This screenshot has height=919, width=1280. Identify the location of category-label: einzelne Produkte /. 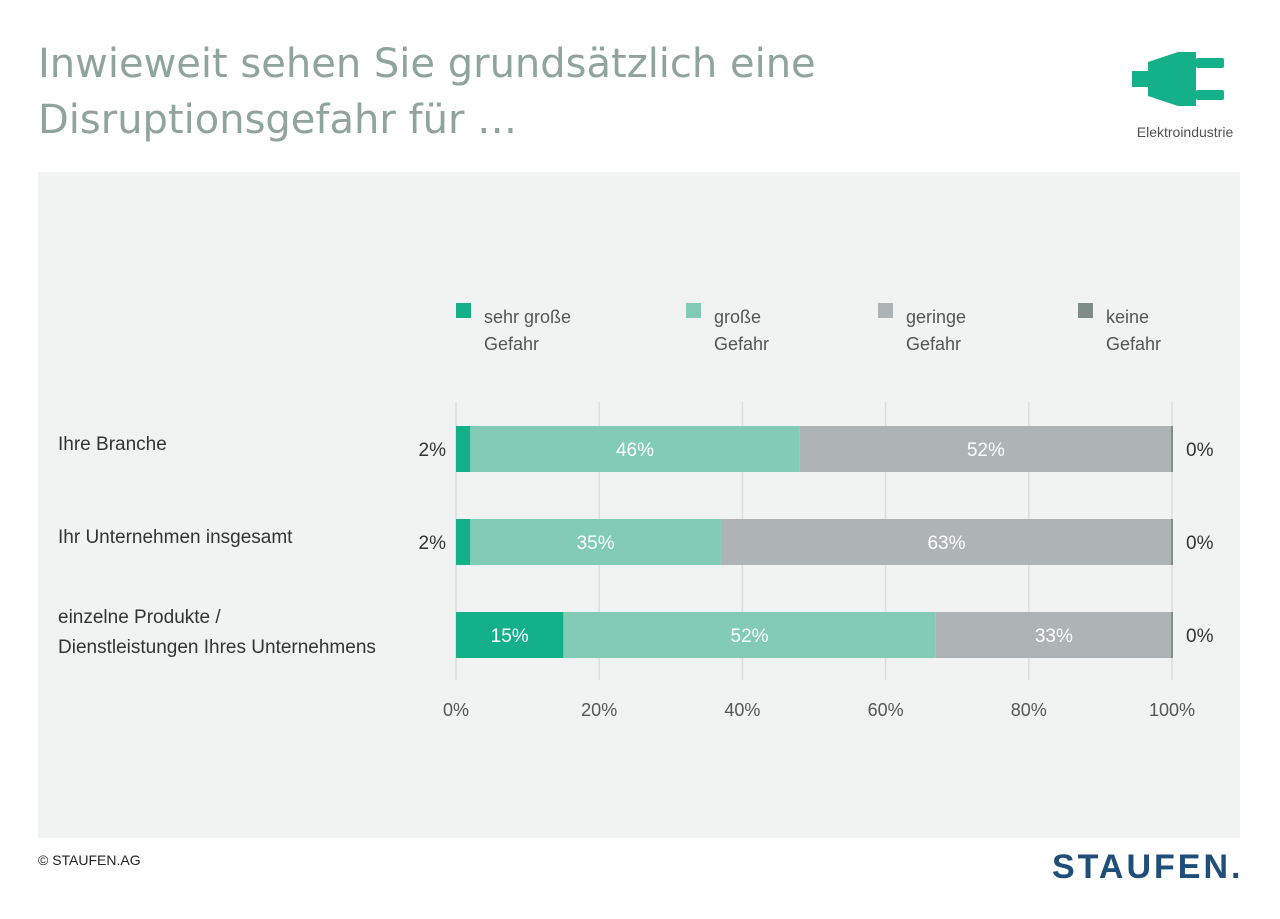
(139, 617).